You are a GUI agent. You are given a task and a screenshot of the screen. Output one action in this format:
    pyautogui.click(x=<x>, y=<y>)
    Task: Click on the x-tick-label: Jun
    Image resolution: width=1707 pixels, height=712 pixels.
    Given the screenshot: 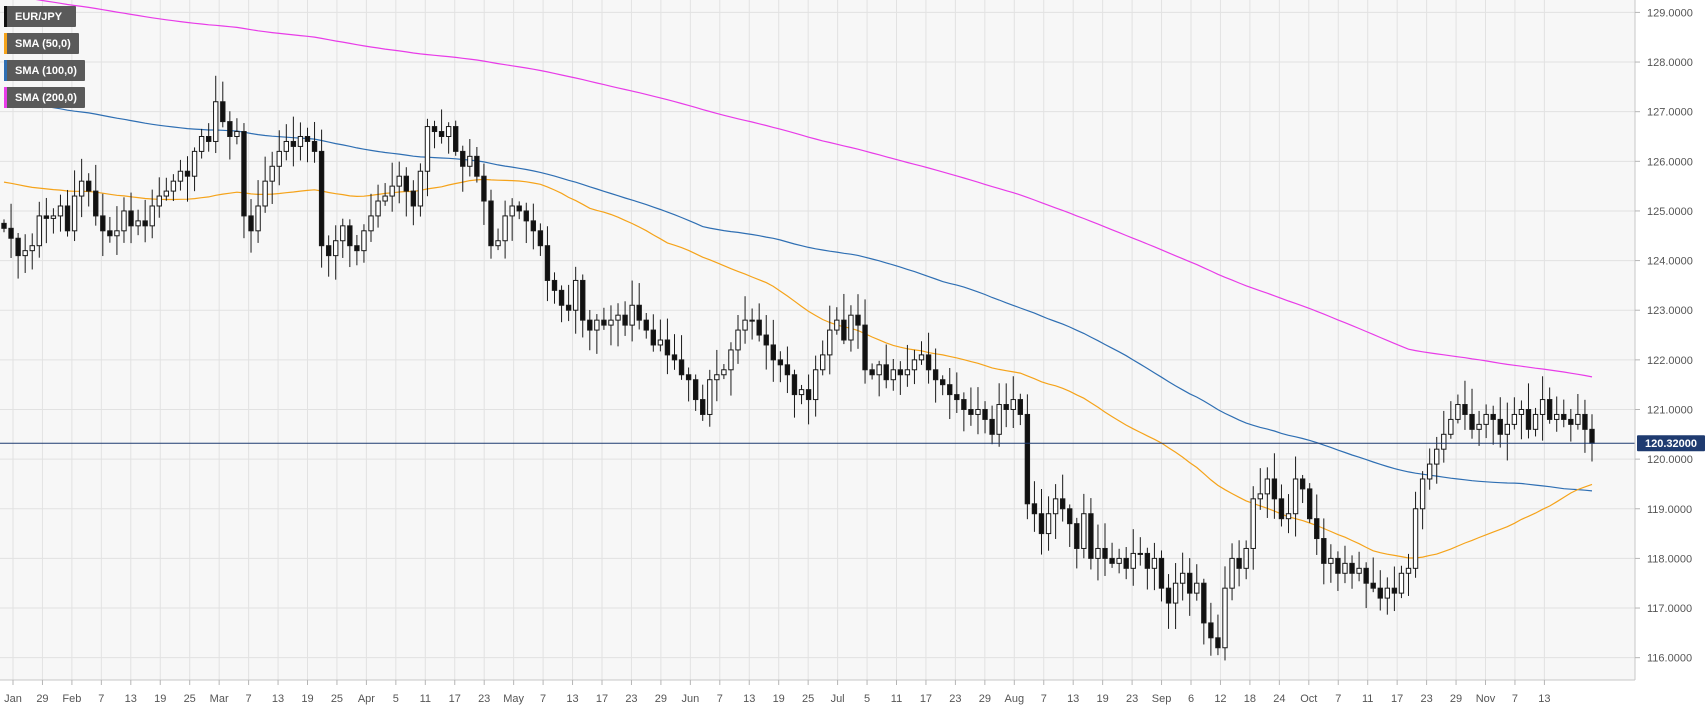 What is the action you would take?
    pyautogui.click(x=690, y=699)
    